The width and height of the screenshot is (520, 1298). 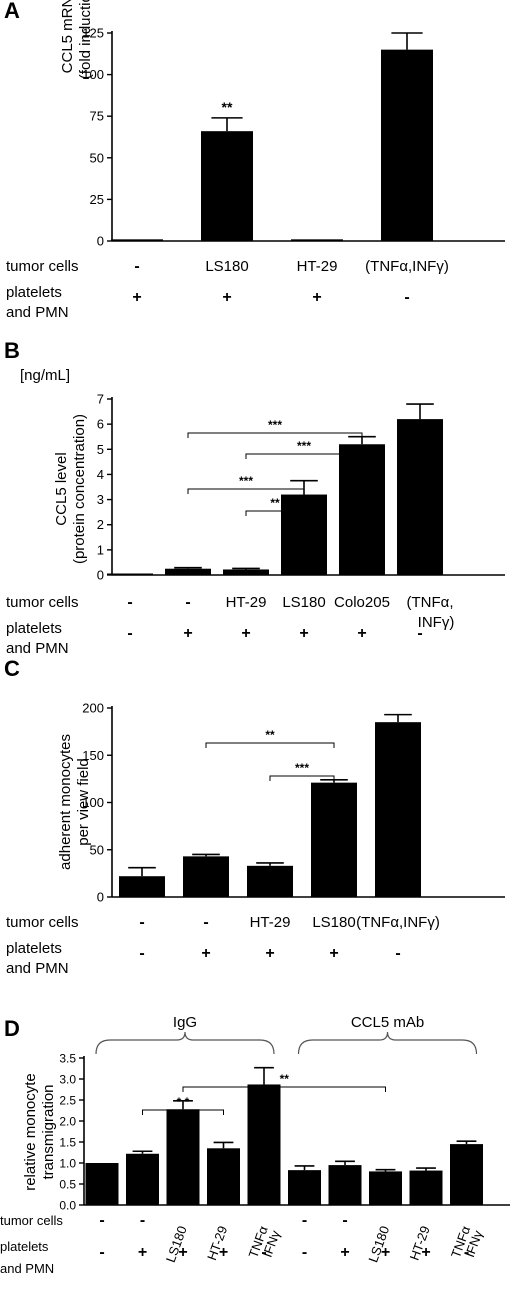 I want to click on y-tick-label: 7, so click(x=100, y=399).